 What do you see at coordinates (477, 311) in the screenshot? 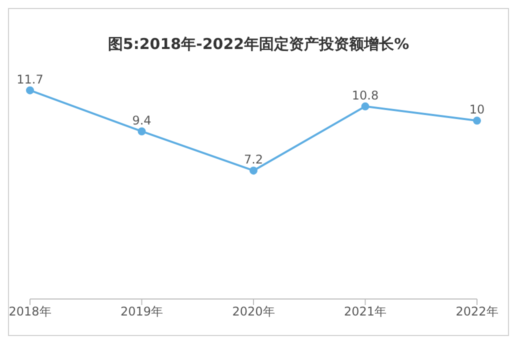
I see `x-tick-label: 2022年` at bounding box center [477, 311].